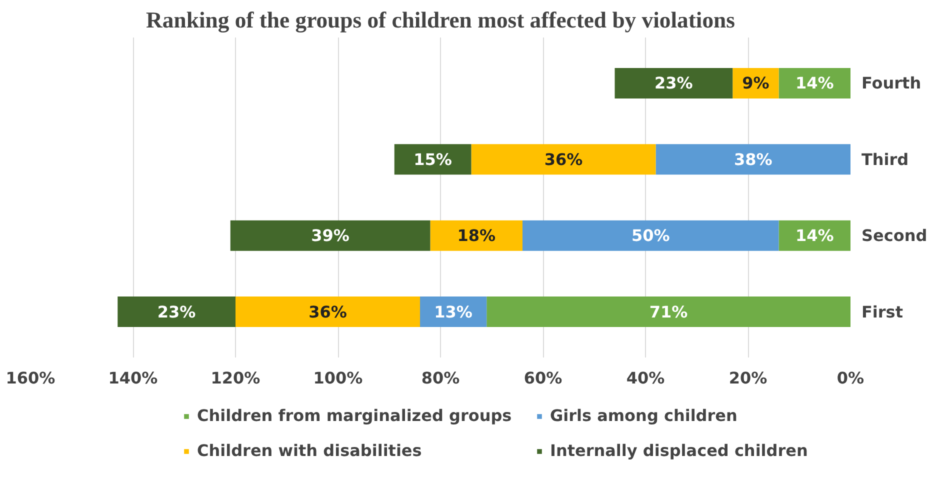 The height and width of the screenshot is (480, 938). Describe the element at coordinates (679, 450) in the screenshot. I see `legend-label: Internally displaced children` at that location.